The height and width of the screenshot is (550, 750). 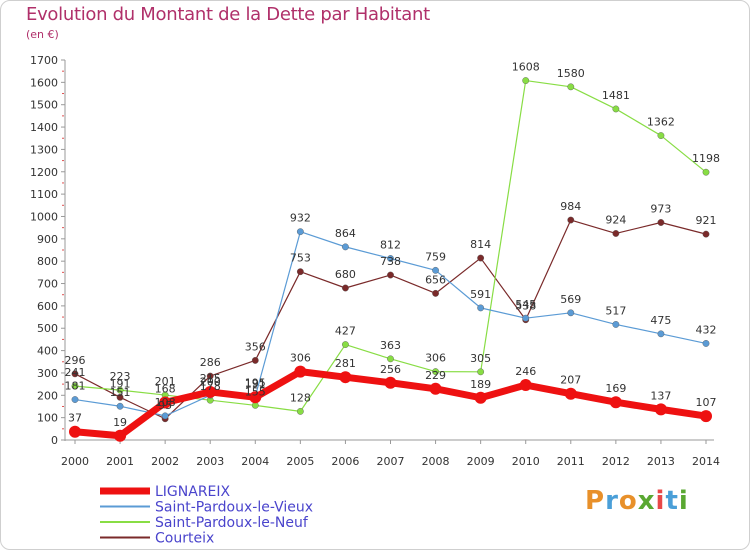 I want to click on y-tick-label: 700, so click(x=47, y=284).